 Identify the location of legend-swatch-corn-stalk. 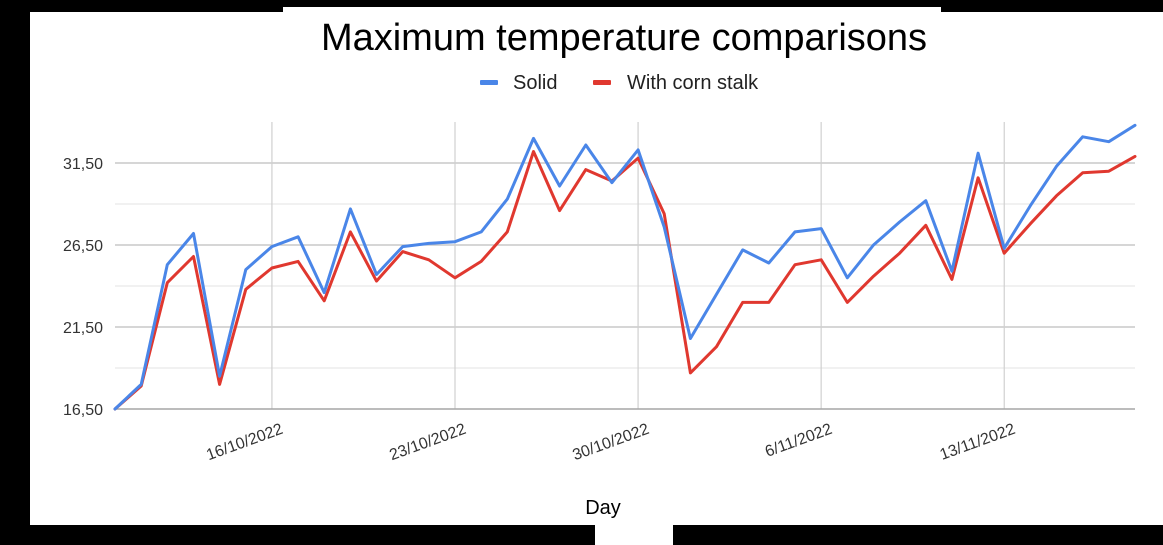
(602, 82).